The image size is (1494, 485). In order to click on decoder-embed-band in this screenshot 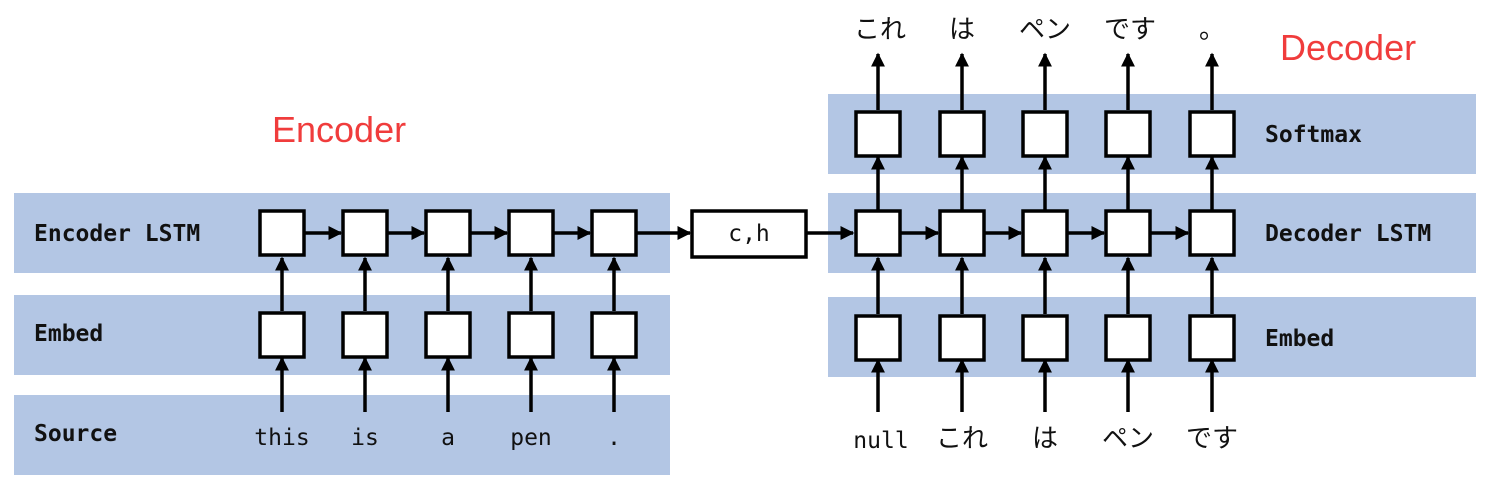, I will do `click(1152, 337)`.